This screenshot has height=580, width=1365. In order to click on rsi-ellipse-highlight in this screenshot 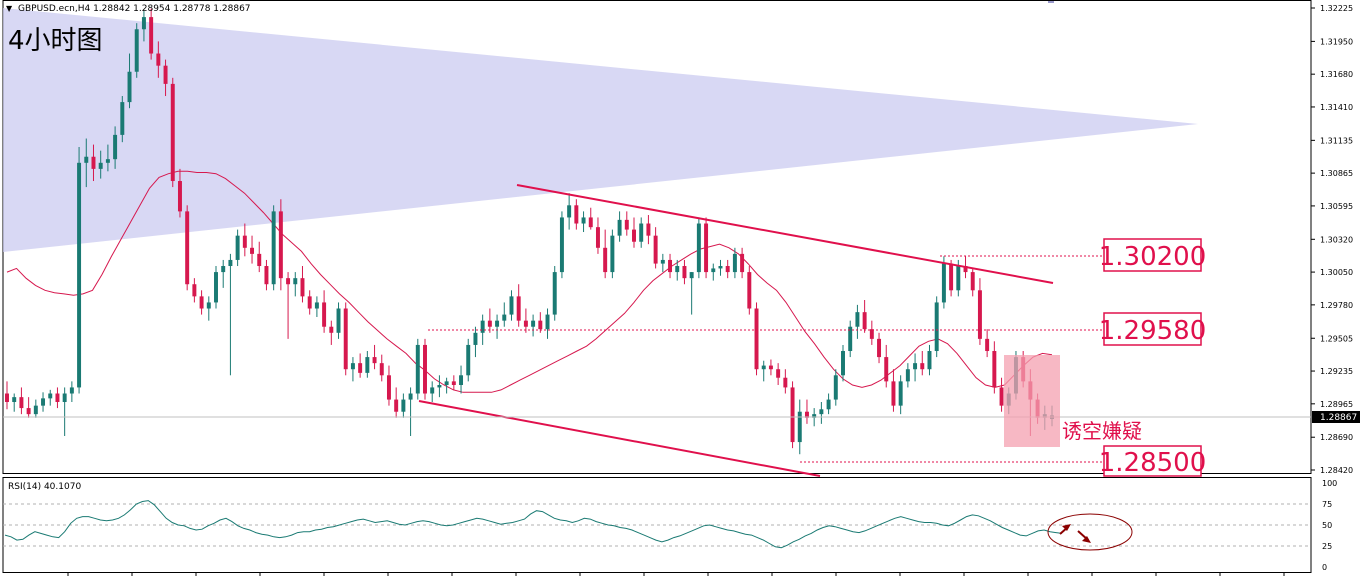, I will do `click(1090, 532)`.